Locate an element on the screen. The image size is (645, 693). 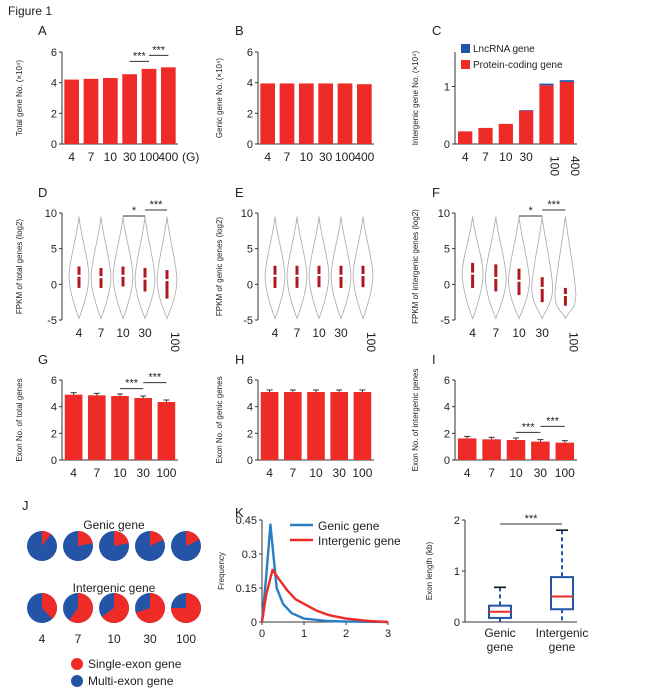
x-tick-label-I: 10 is located at coordinates (516, 473).